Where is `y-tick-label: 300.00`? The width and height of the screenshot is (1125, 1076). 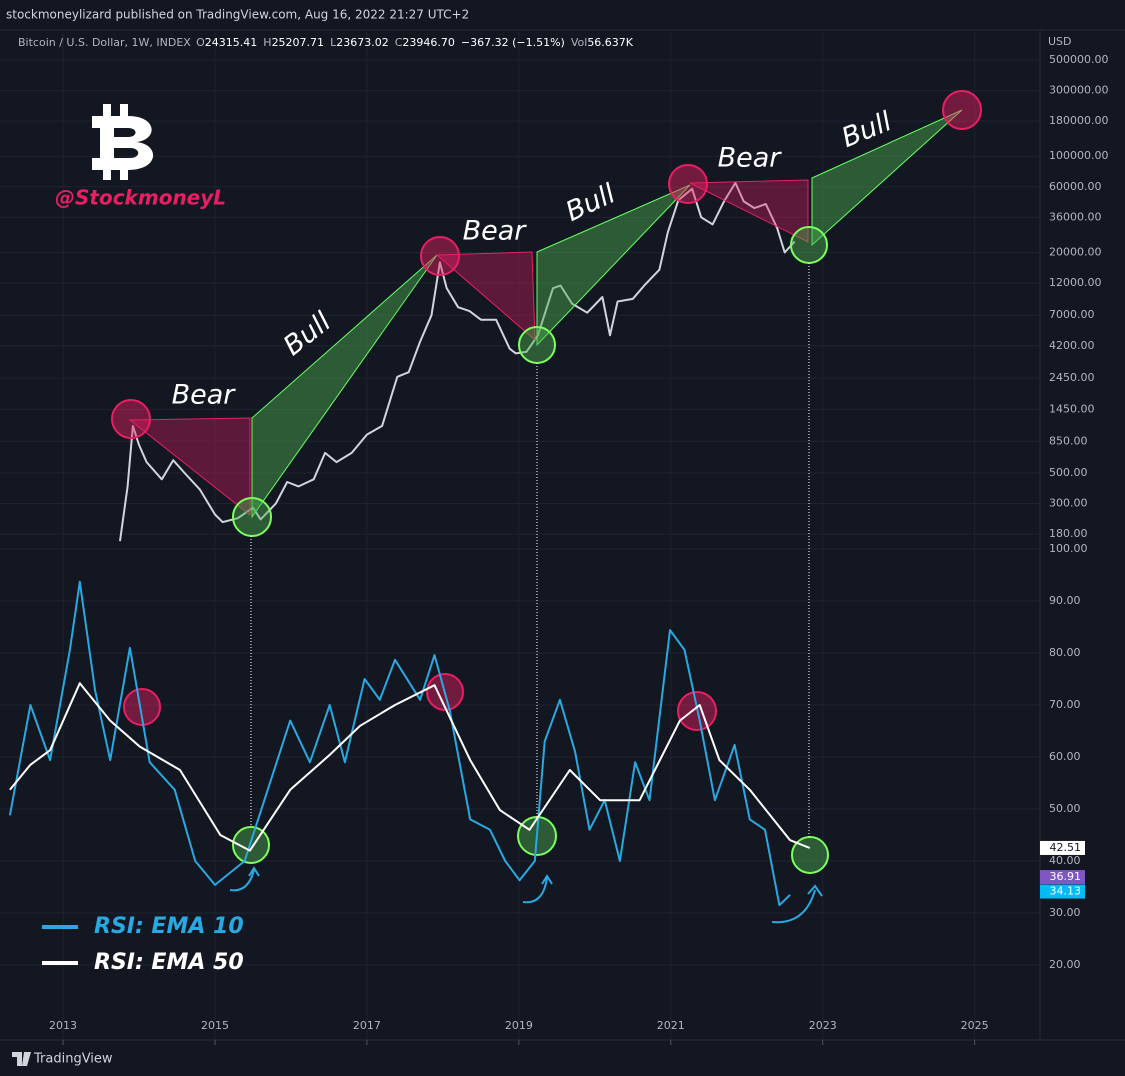
y-tick-label: 300.00 is located at coordinates (1068, 503).